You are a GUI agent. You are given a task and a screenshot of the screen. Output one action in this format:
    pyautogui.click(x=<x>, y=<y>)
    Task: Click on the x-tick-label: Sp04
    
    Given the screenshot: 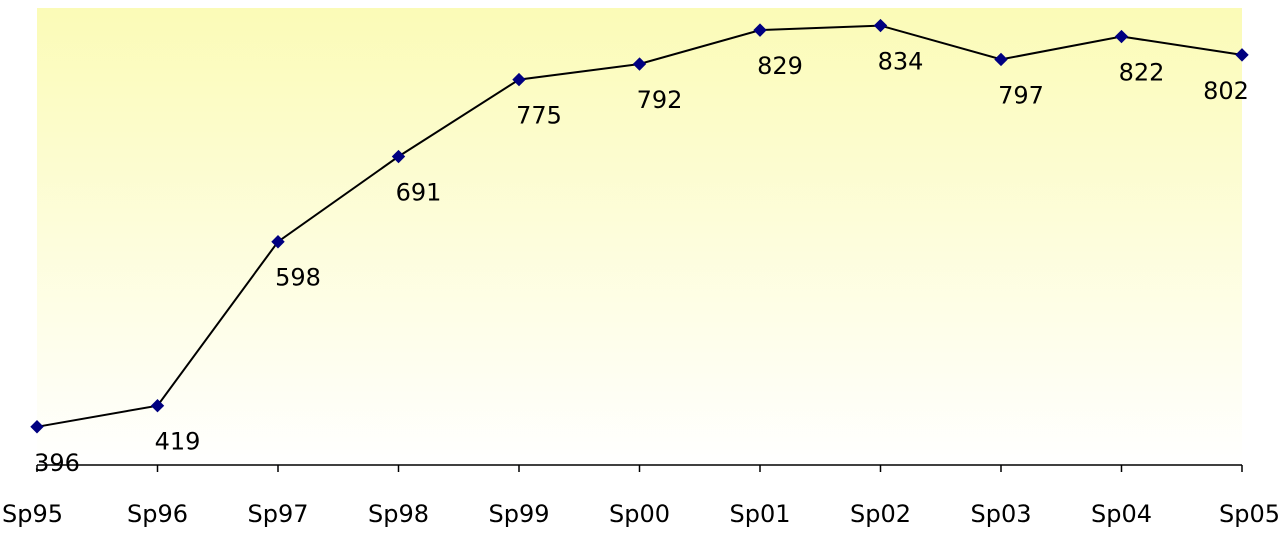 What is the action you would take?
    pyautogui.click(x=1121, y=514)
    